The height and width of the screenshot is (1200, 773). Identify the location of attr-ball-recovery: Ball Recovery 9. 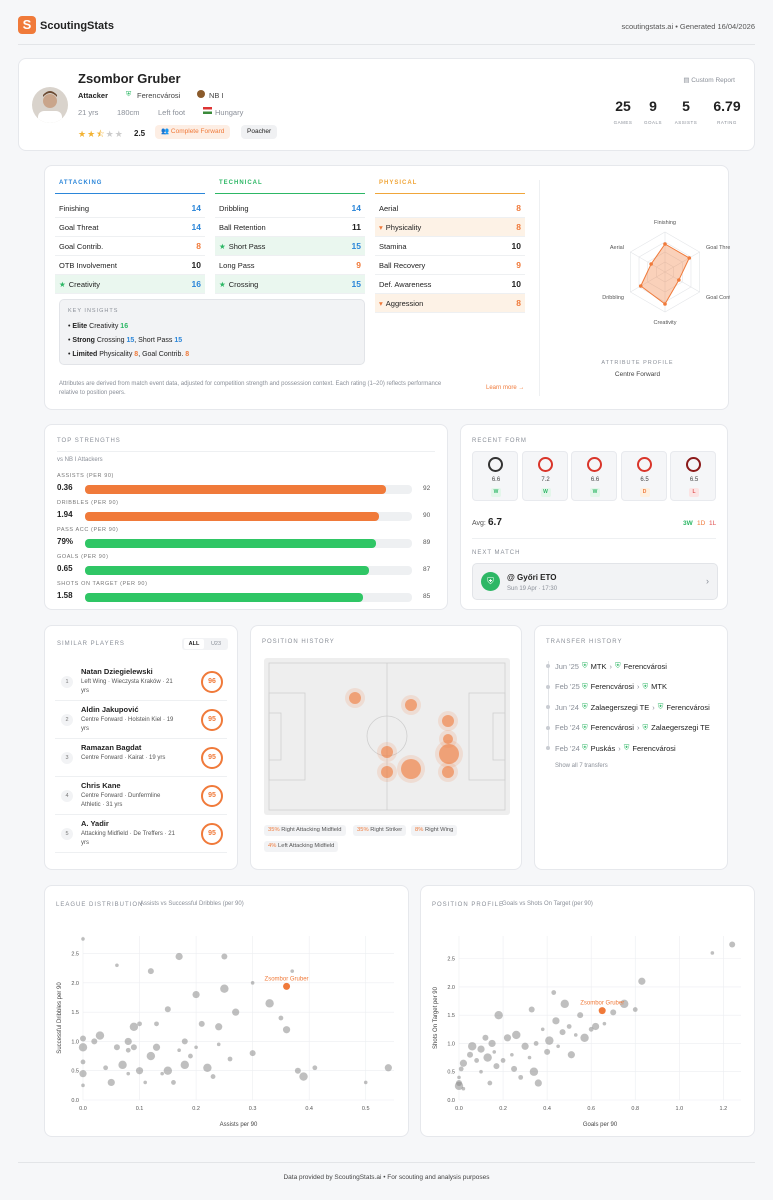
(450, 265).